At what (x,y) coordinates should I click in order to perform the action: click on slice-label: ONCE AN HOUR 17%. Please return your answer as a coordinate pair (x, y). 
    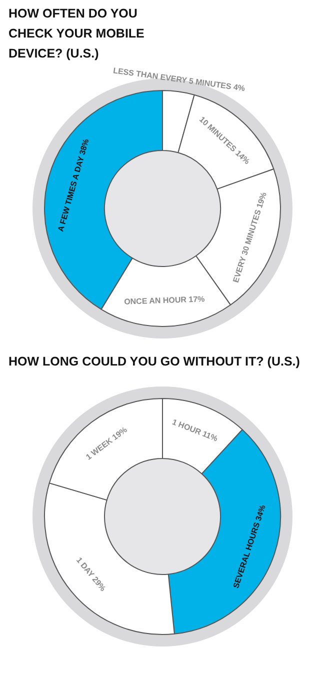
    Looking at the image, I should click on (164, 300).